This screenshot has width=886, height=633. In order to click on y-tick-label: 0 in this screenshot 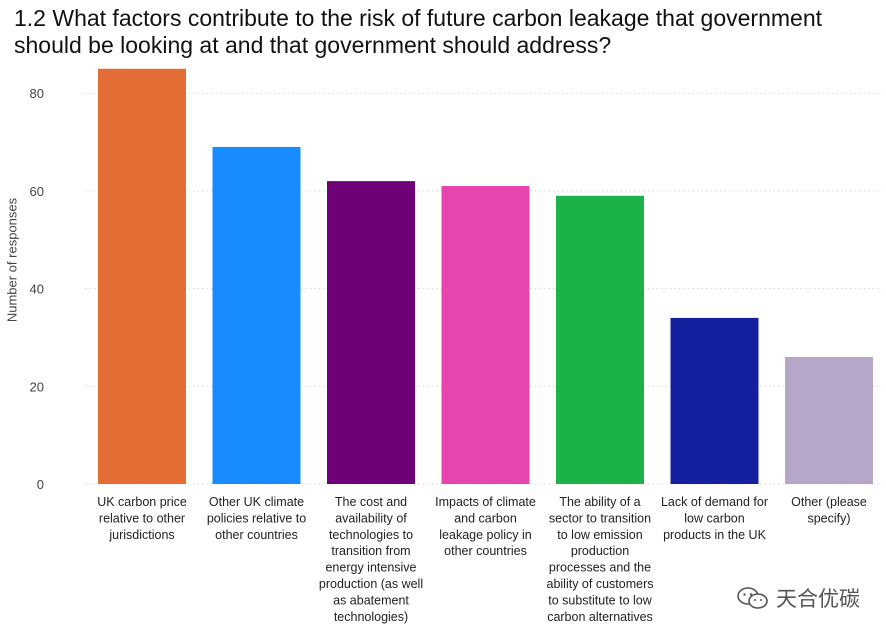, I will do `click(40, 484)`.